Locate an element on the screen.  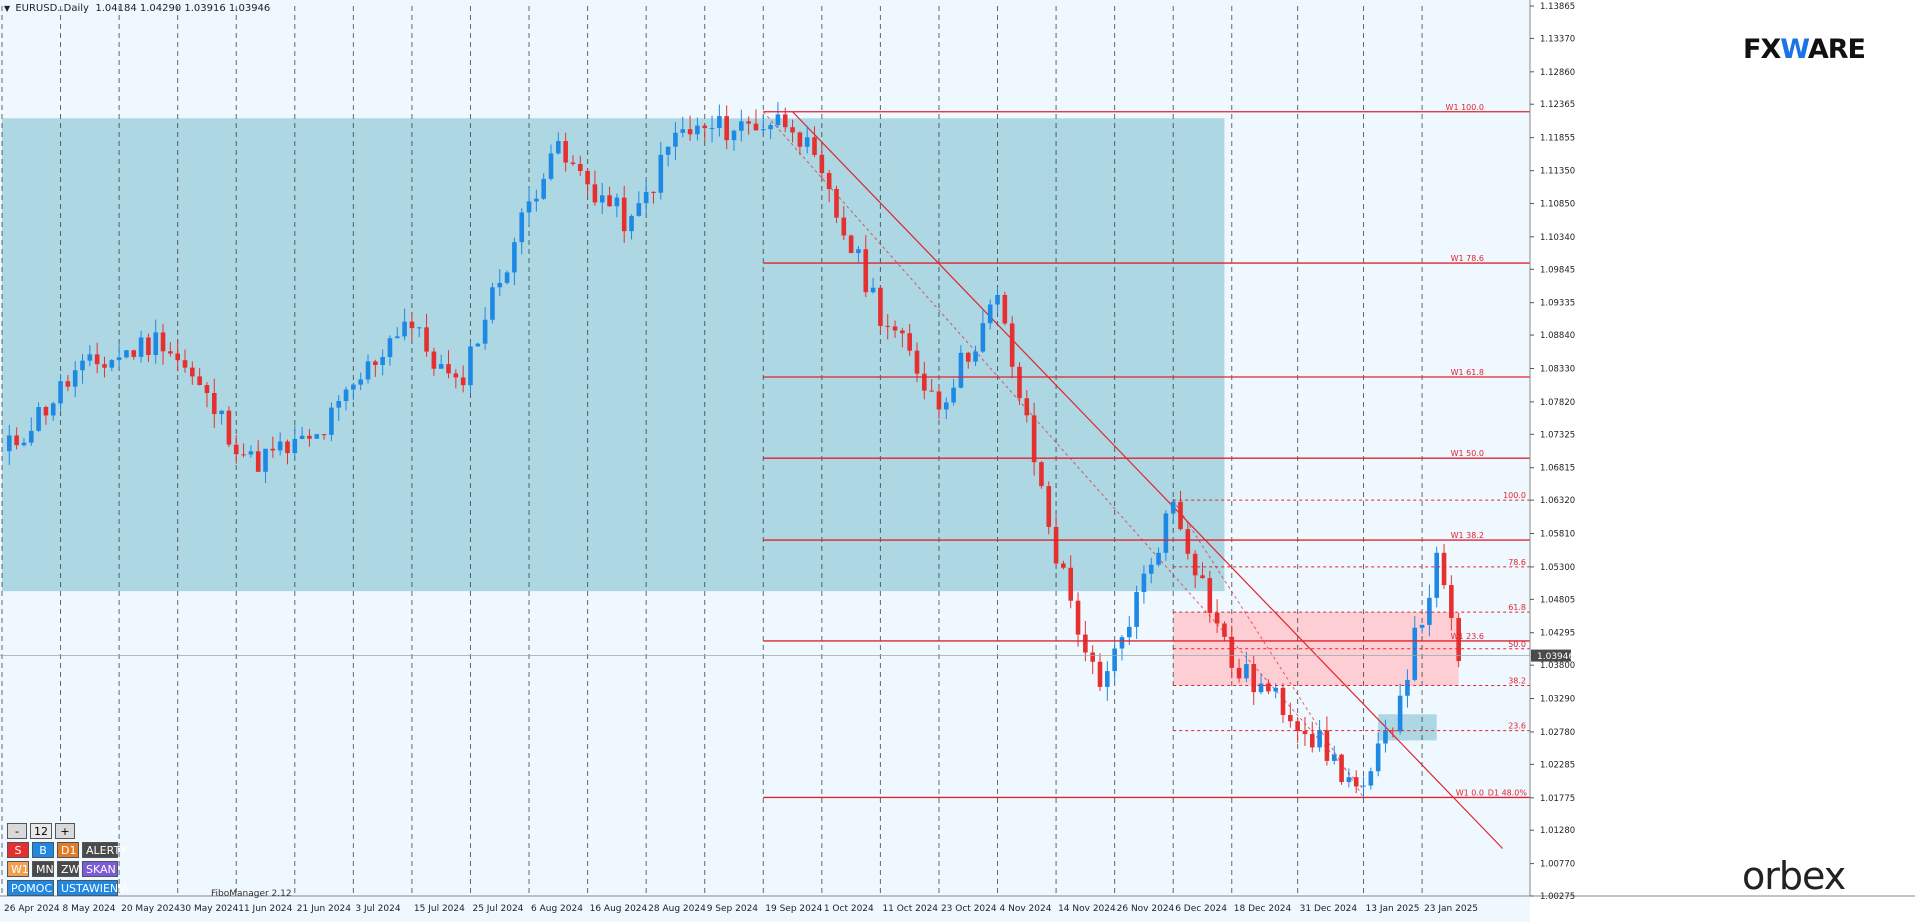
buy-button: B is located at coordinates (43, 850).